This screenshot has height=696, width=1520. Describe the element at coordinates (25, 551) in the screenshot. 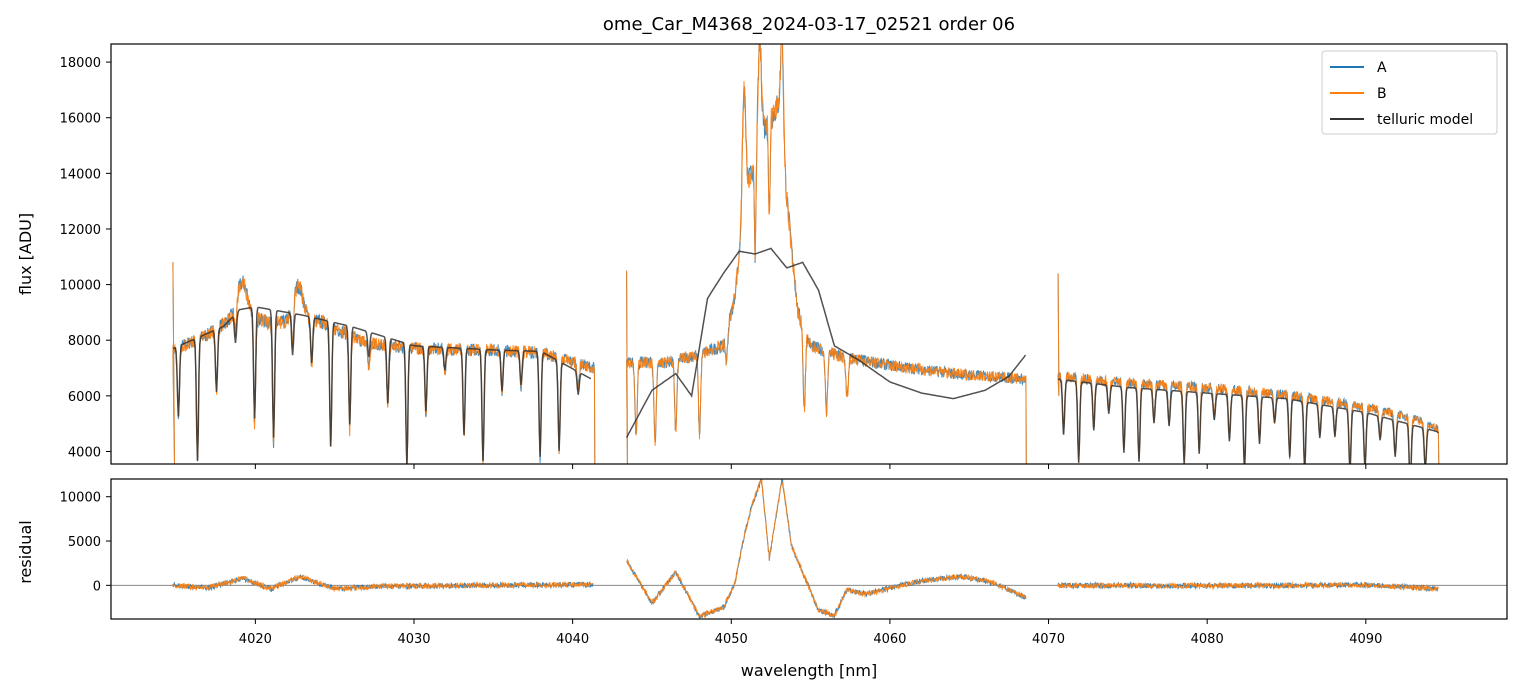

I see `residual-axis-label: residual` at that location.